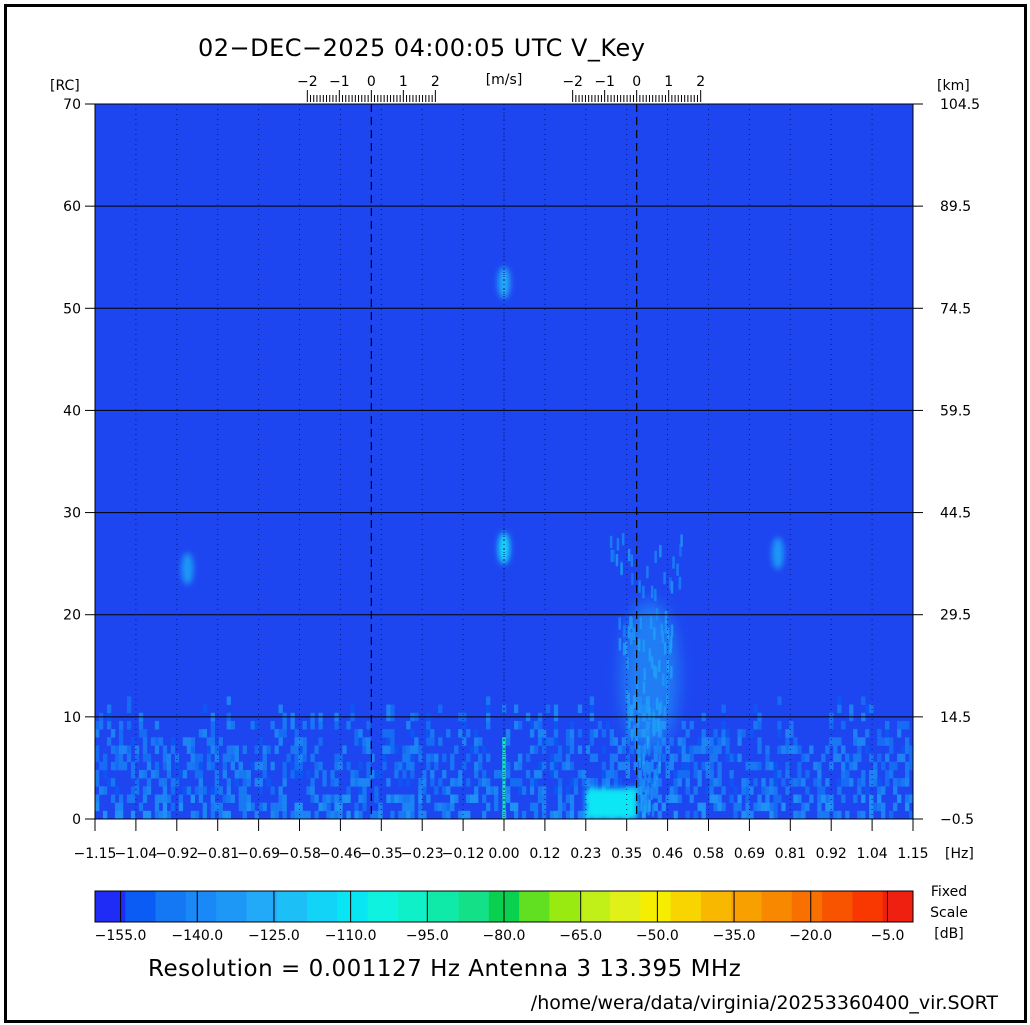  What do you see at coordinates (734, 936) in the screenshot?
I see `colorbar-tick-label: −35.0` at bounding box center [734, 936].